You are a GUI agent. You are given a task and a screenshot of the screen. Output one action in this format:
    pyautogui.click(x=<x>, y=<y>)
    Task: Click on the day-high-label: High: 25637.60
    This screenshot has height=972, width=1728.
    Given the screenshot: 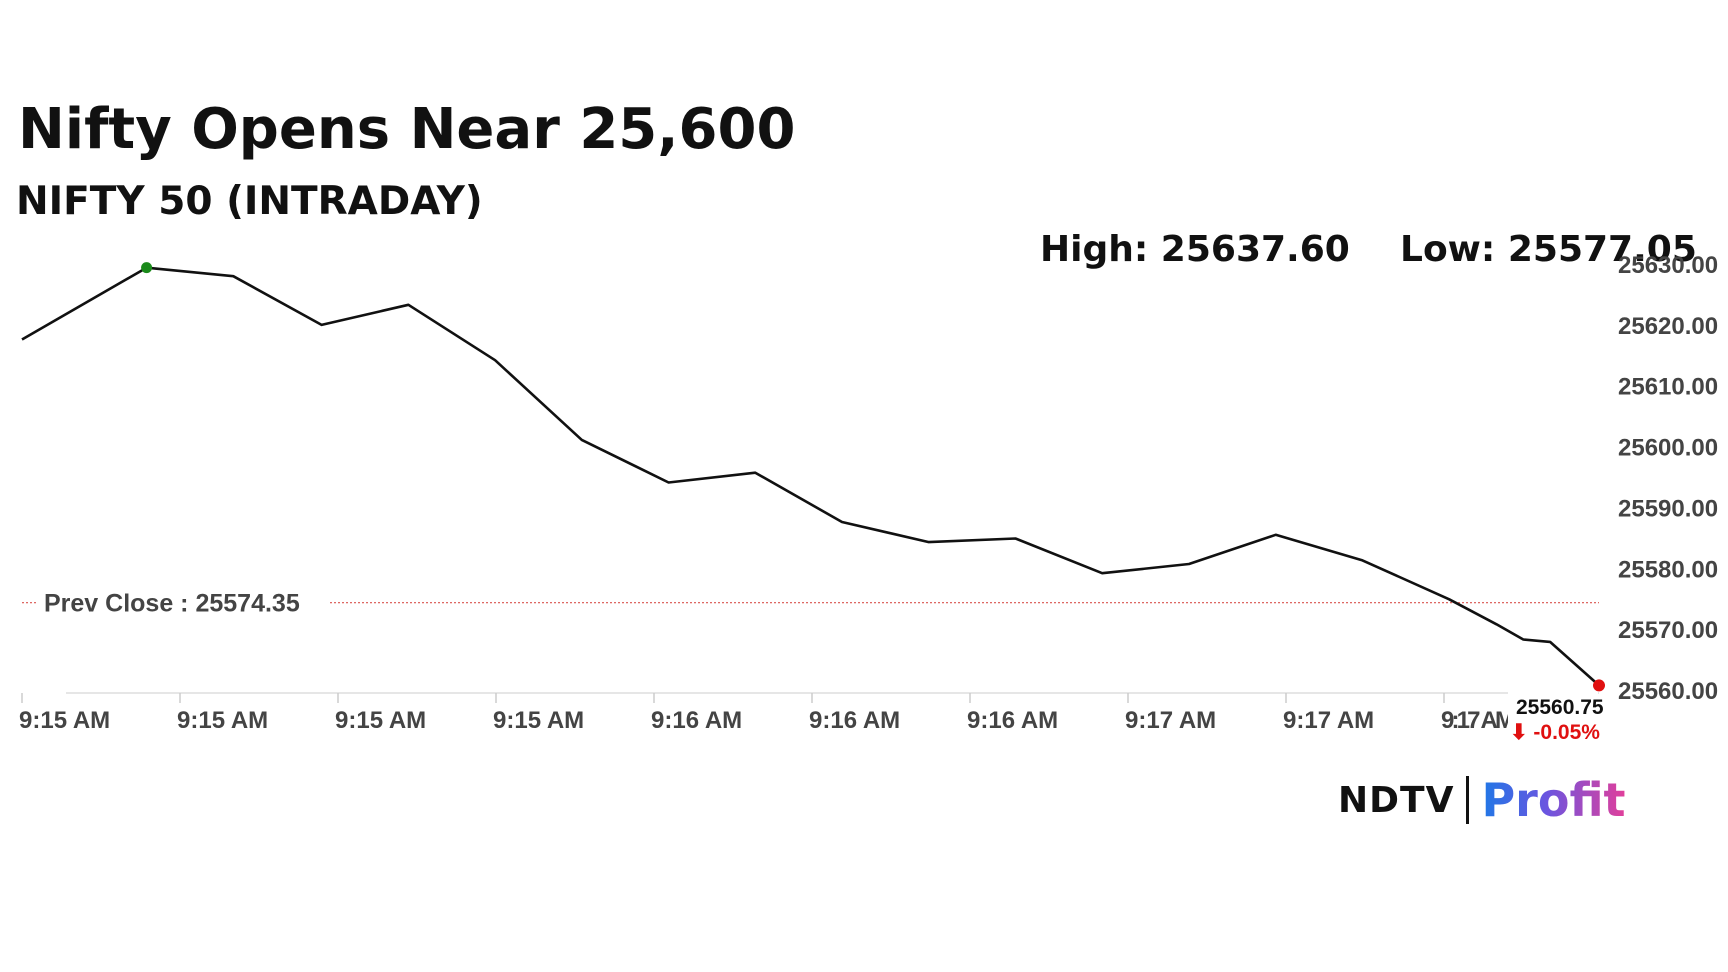 What is the action you would take?
    pyautogui.click(x=1195, y=249)
    